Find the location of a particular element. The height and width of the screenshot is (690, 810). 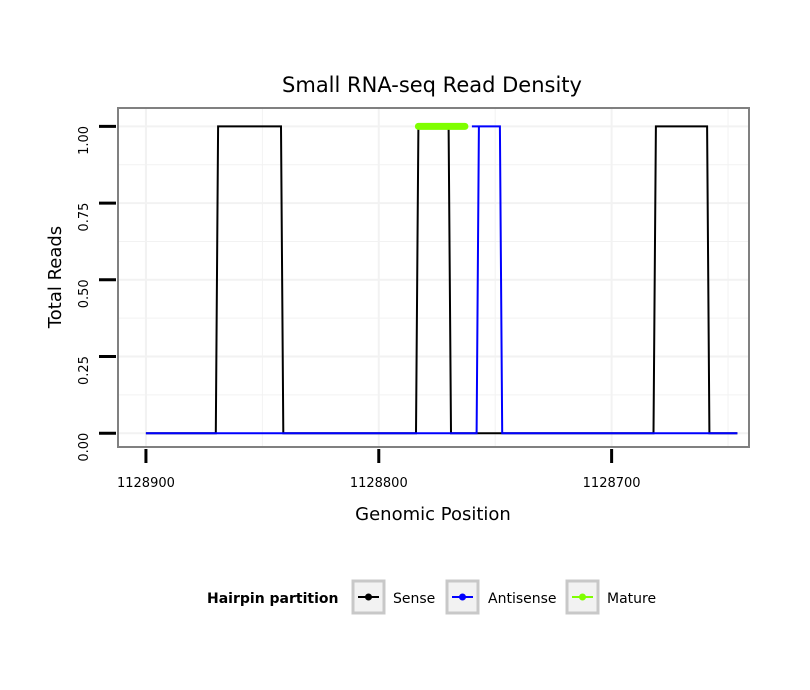

y-tick-label: 0.25 is located at coordinates (84, 370).